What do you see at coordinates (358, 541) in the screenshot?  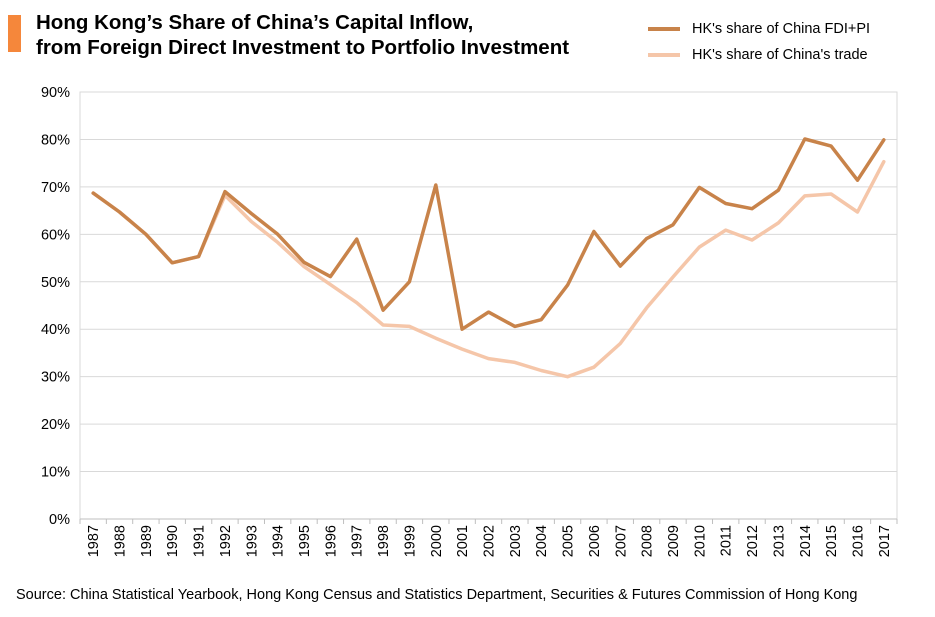 I see `x-tick-label: 1997` at bounding box center [358, 541].